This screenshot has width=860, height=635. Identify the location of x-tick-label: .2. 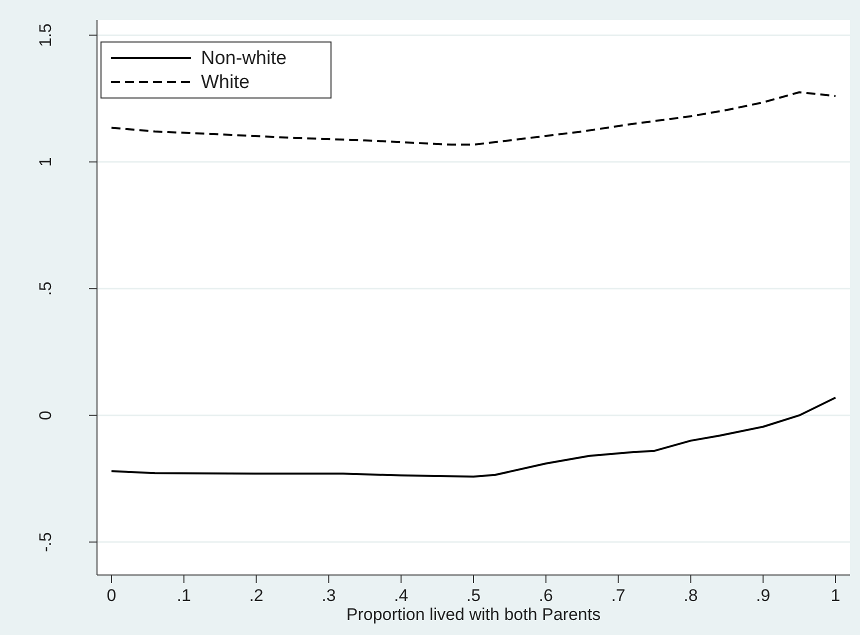
(256, 595).